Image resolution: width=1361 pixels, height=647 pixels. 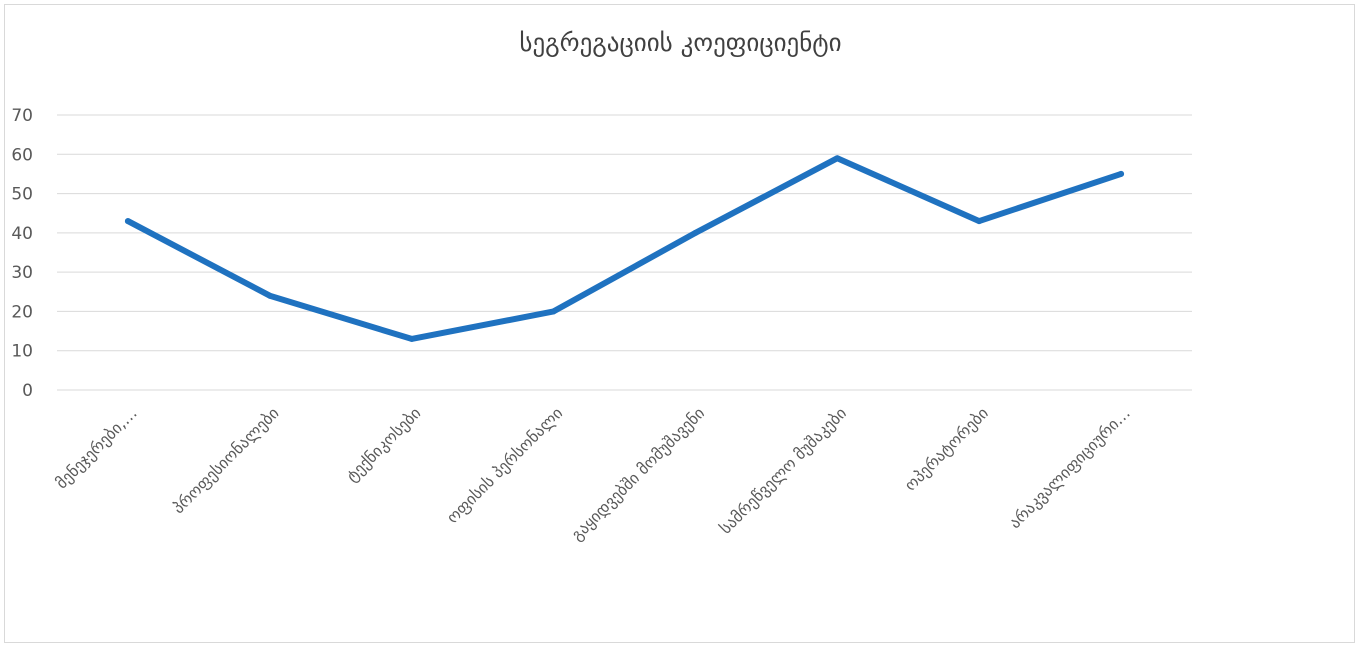 I want to click on y-tick-label: 20, so click(x=22, y=312).